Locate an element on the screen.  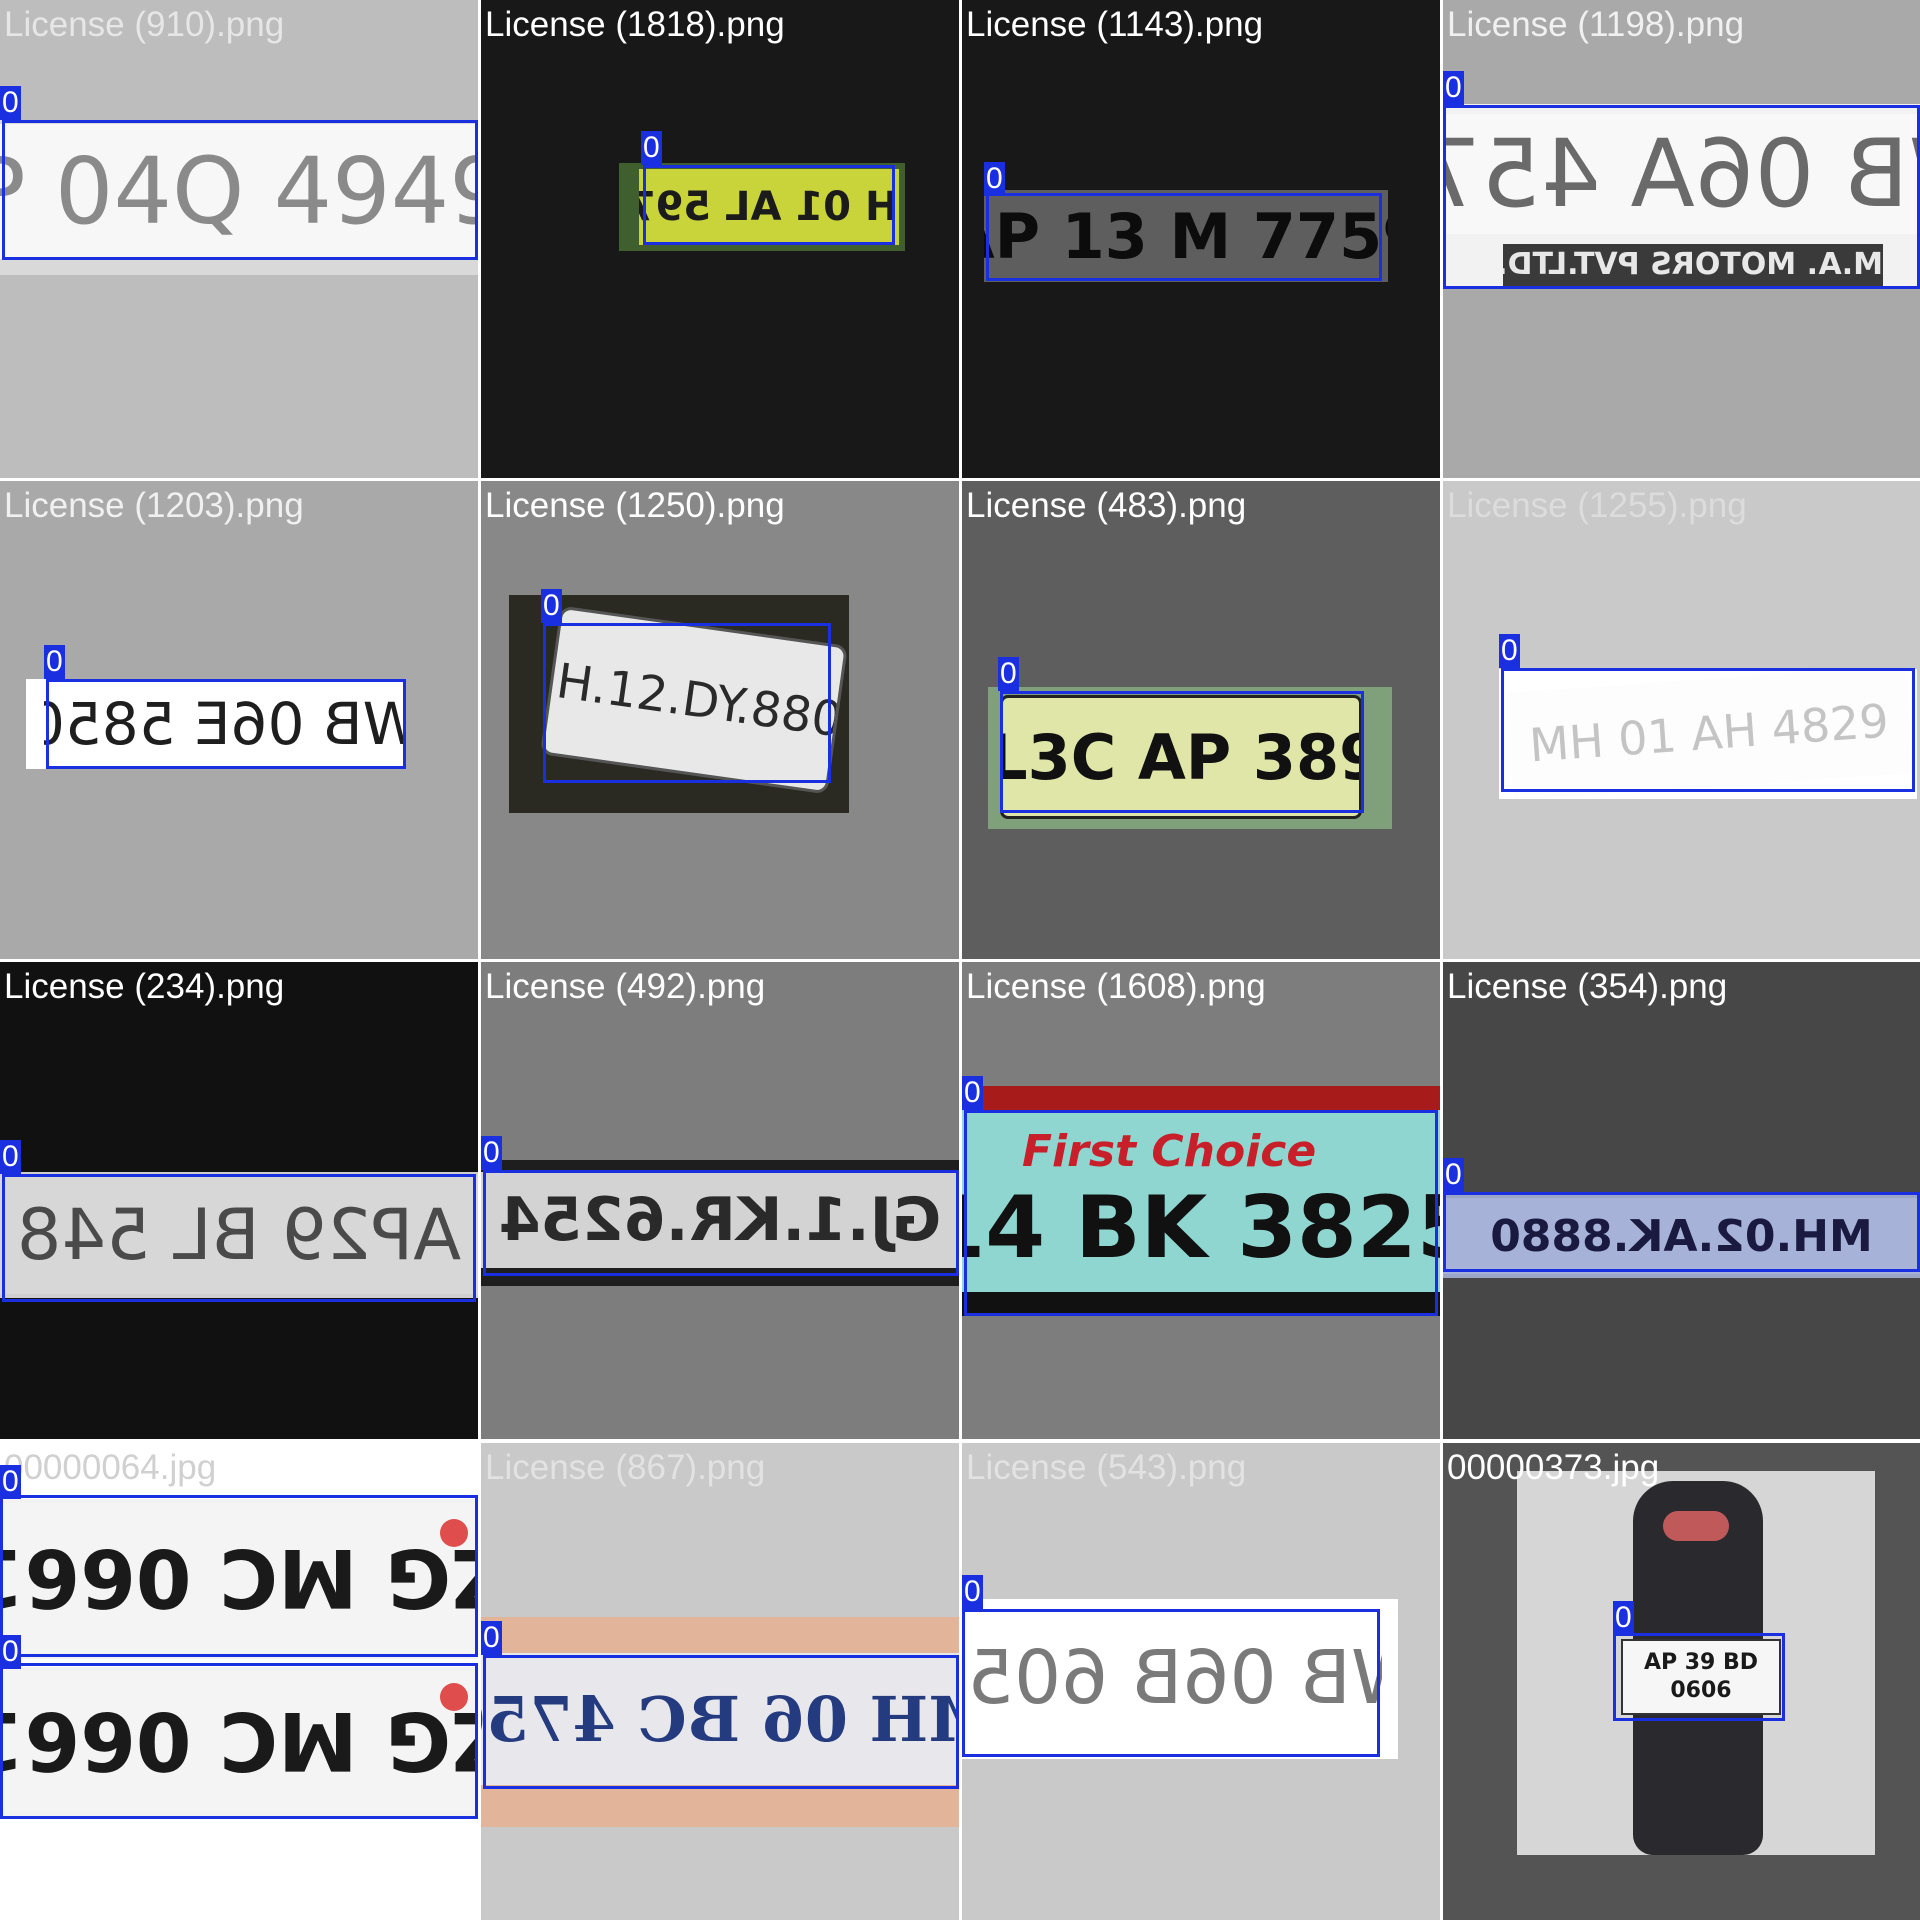
tile-3: License (1143).png AP 13 M 7759 0 is located at coordinates (1201, 239).